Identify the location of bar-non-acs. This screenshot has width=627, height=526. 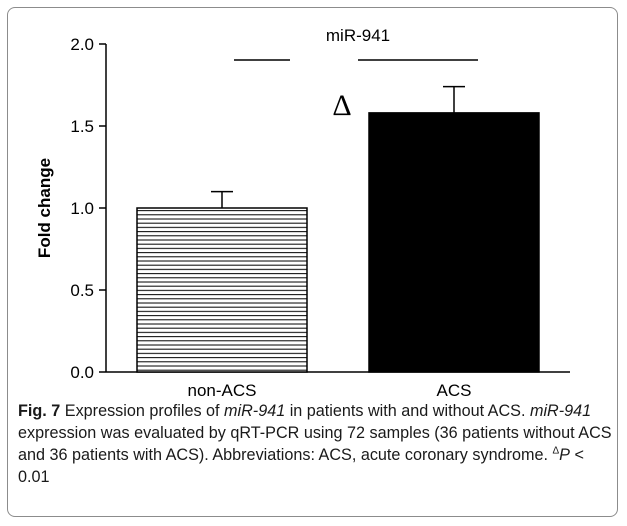
(222, 290).